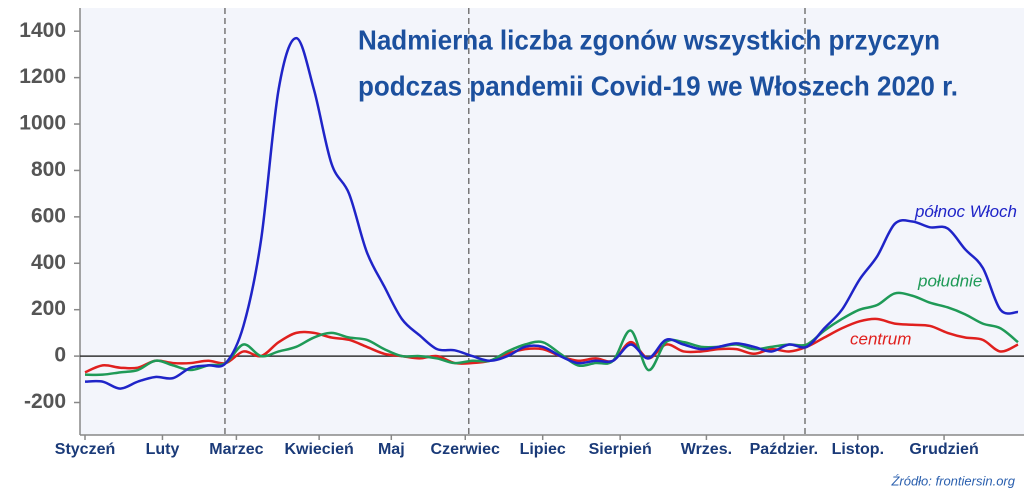 The height and width of the screenshot is (495, 1024). I want to click on x-tick-label: Wrzes., so click(706, 449).